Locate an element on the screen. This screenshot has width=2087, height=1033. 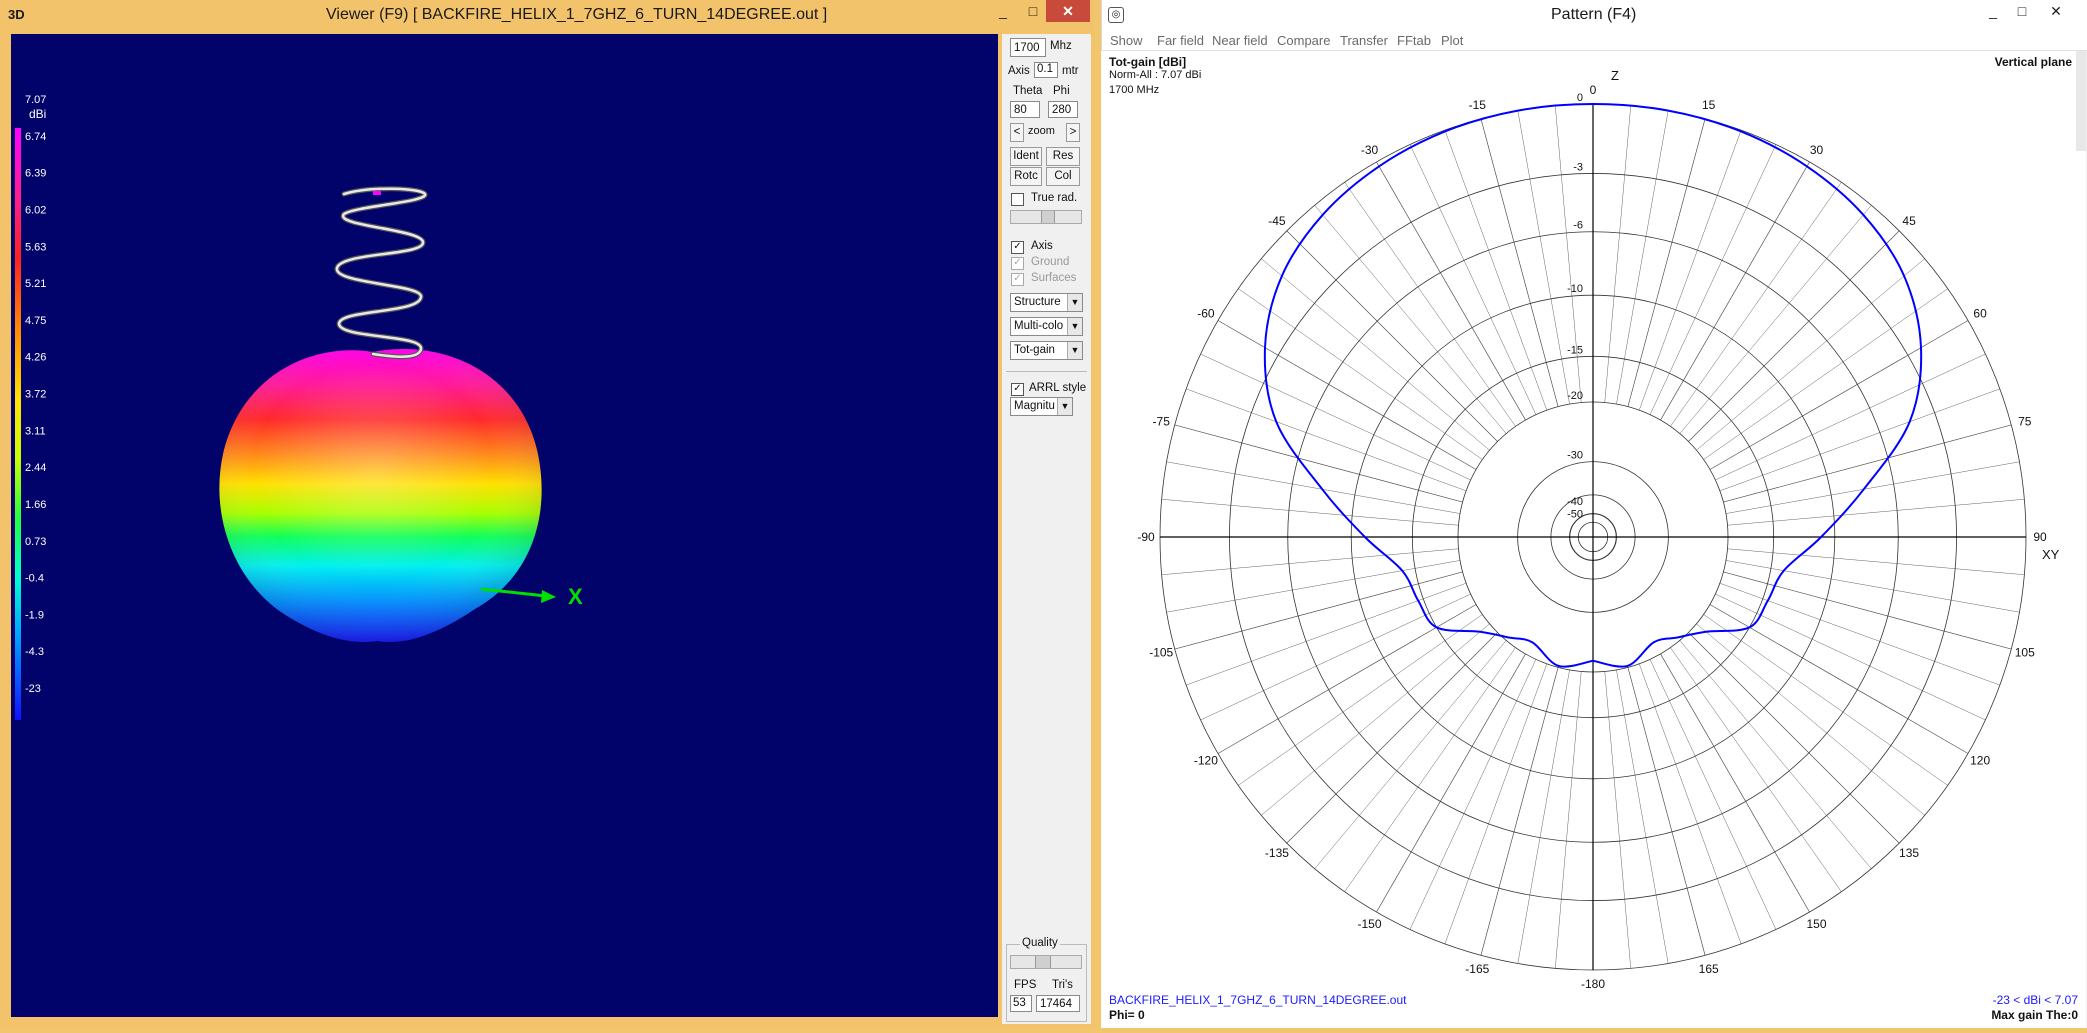
menu-near-field: Near field is located at coordinates (1240, 40).